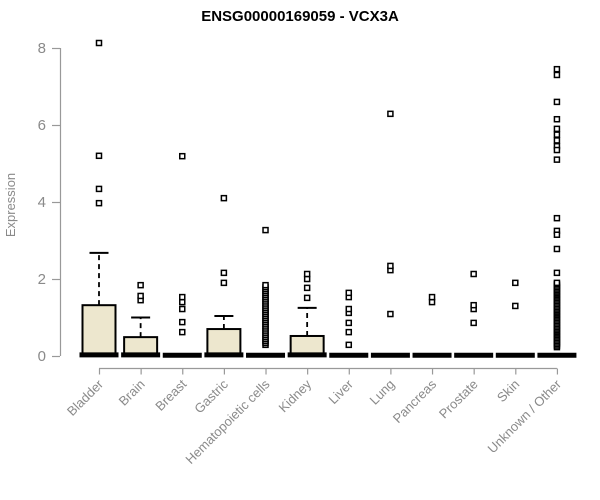 Image resolution: width=600 pixels, height=500 pixels. What do you see at coordinates (42, 356) in the screenshot?
I see `y-axis-tick-label: 0` at bounding box center [42, 356].